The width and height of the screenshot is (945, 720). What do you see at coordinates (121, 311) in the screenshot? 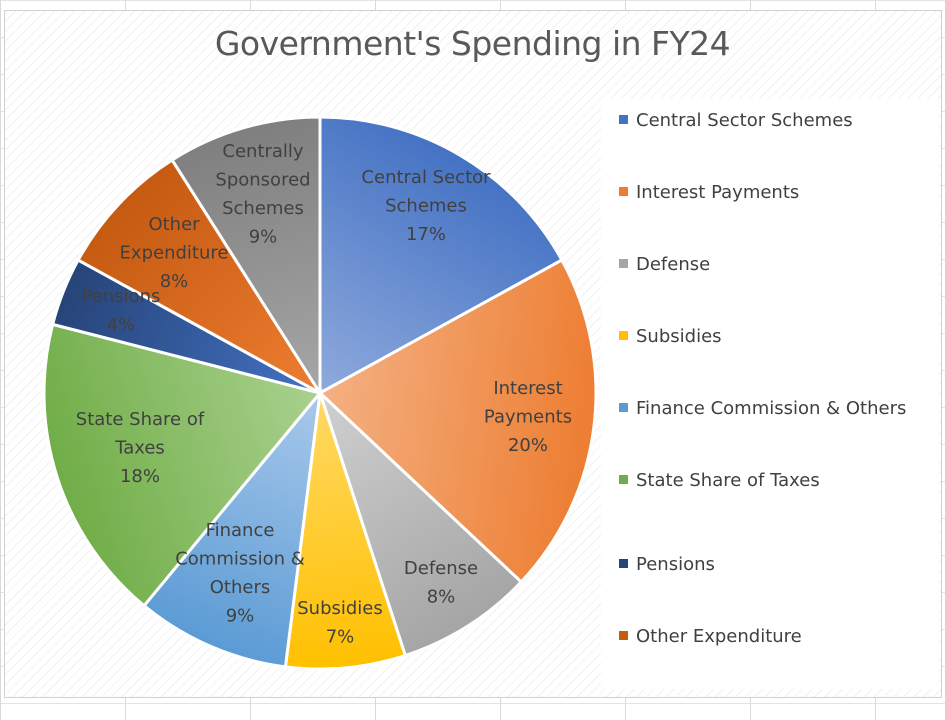
I see `data-label-pensions: Pensions 4%` at bounding box center [121, 311].